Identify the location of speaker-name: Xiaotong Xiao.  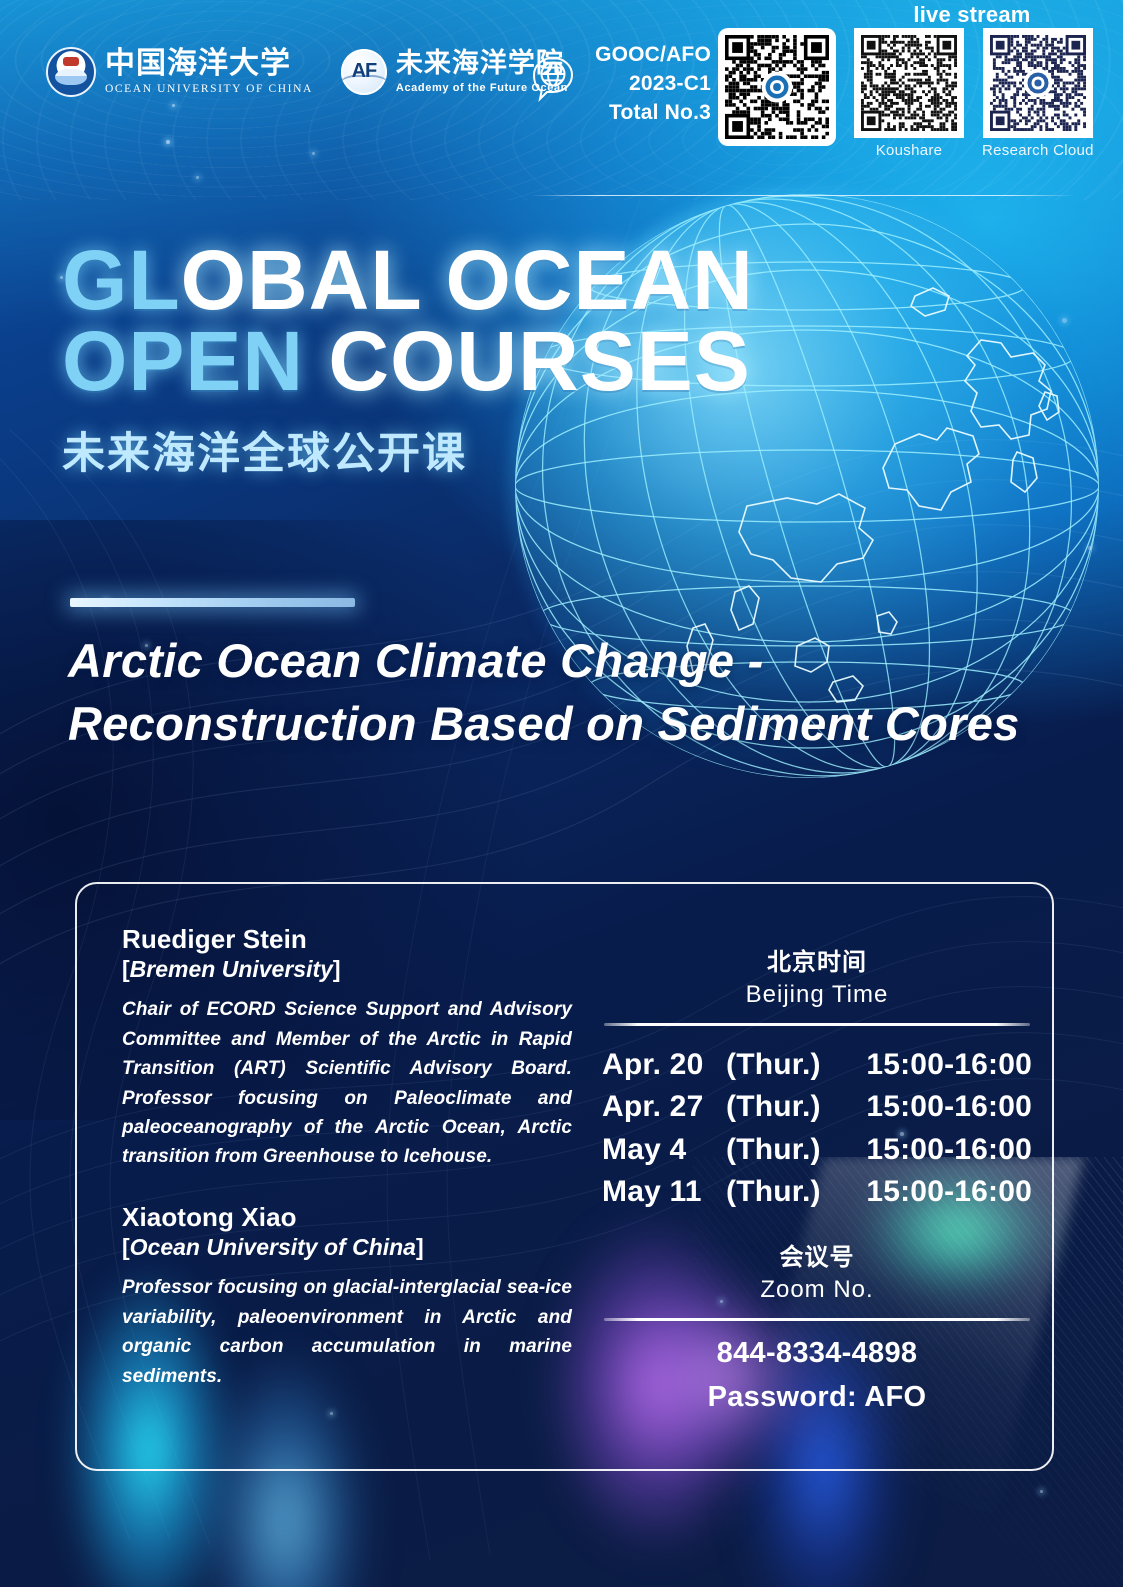
(209, 1216).